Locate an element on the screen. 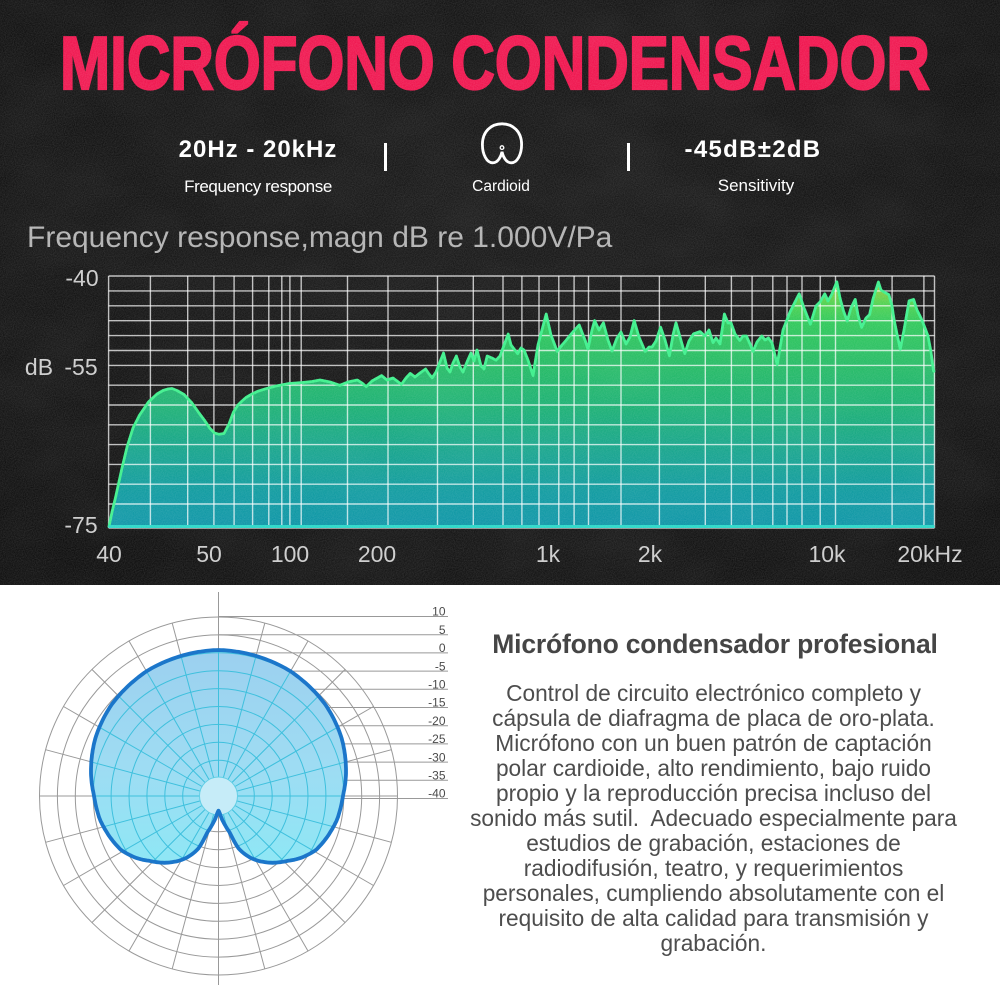 This screenshot has height=1000, width=1000. svg-text: -10 is located at coordinates (437, 685).